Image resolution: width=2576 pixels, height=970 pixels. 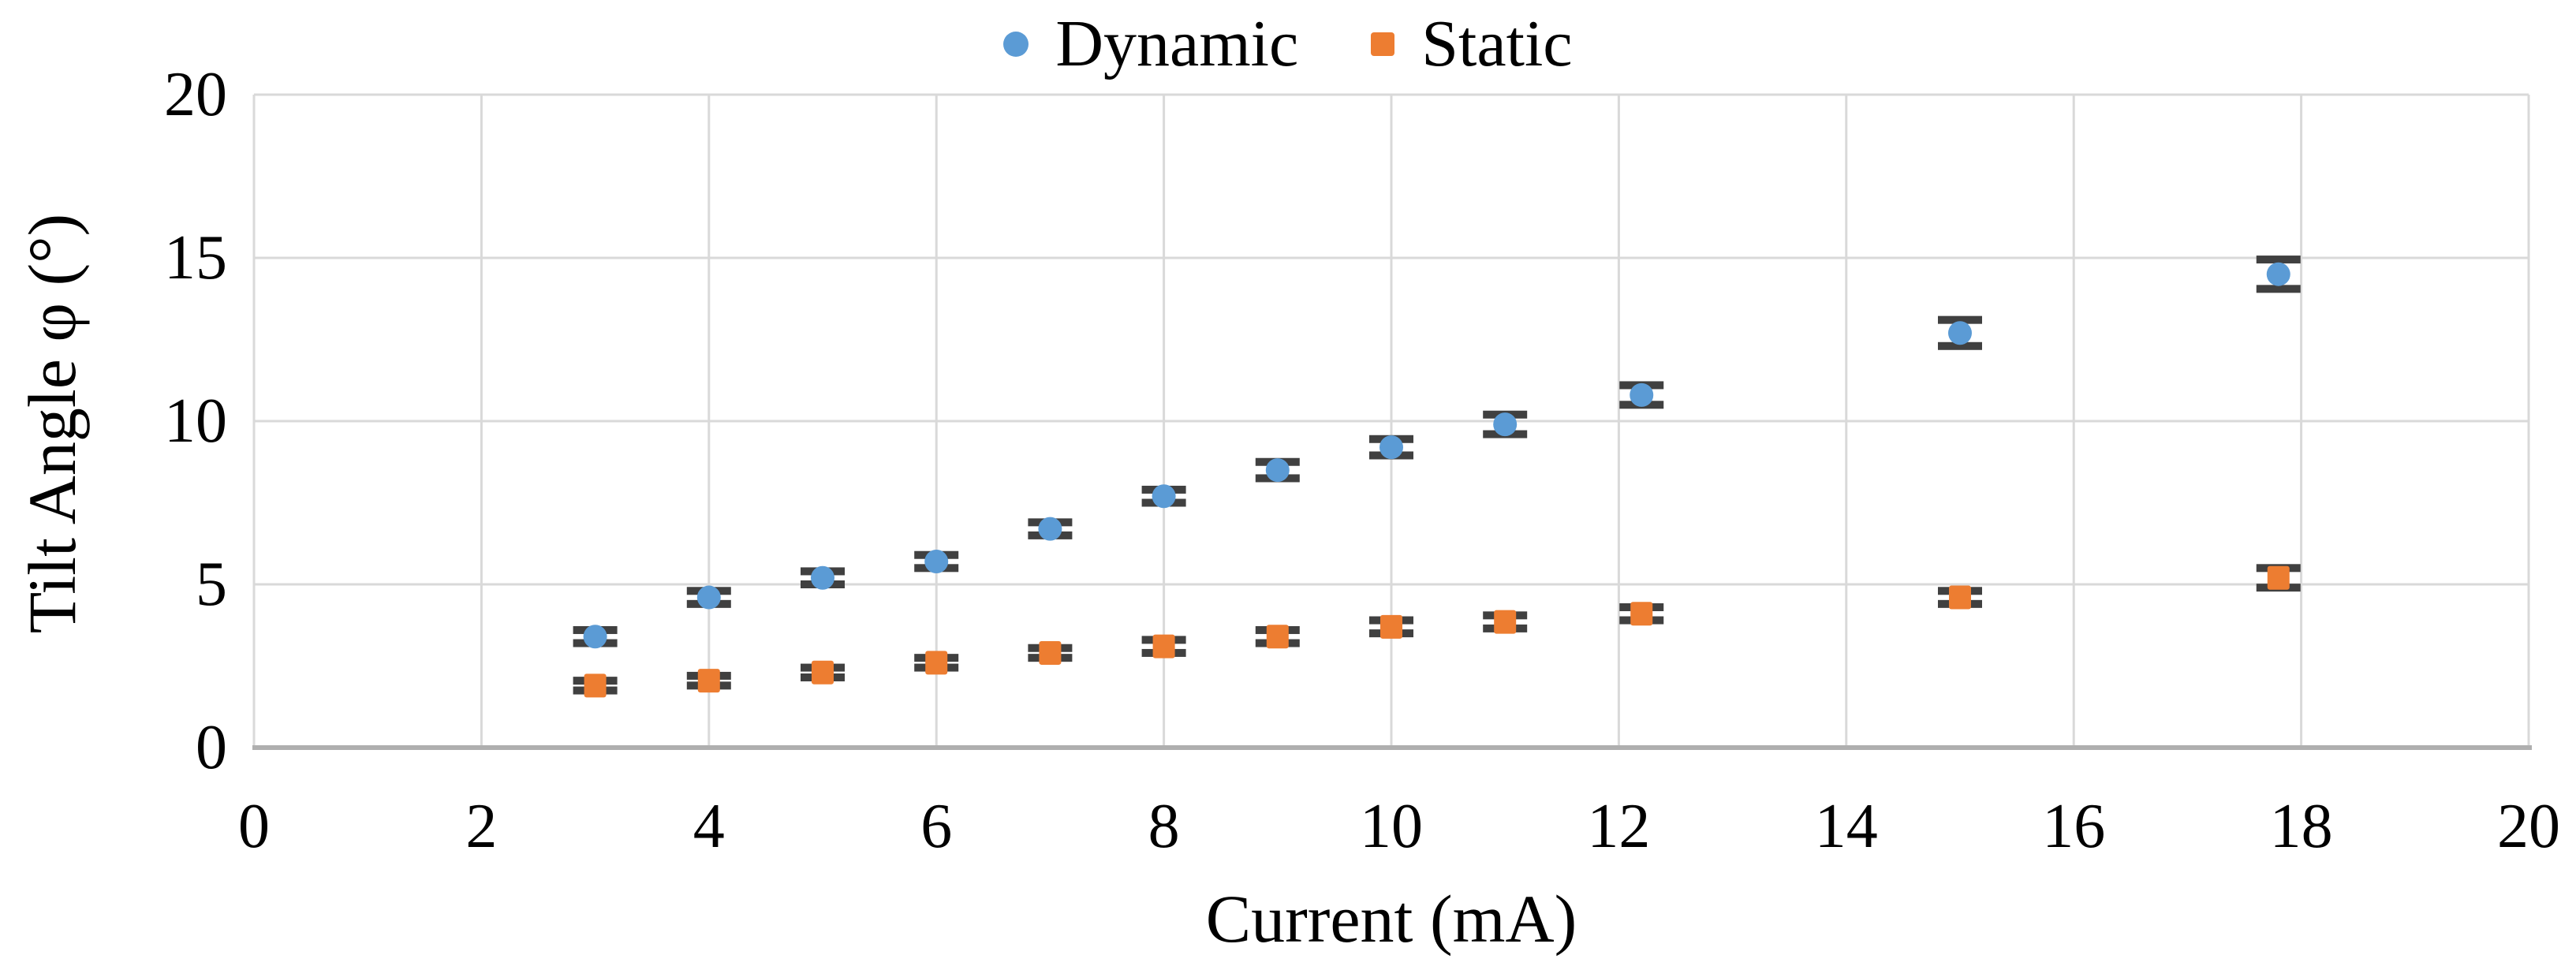 I want to click on y-tick-label: 20, so click(x=195, y=94).